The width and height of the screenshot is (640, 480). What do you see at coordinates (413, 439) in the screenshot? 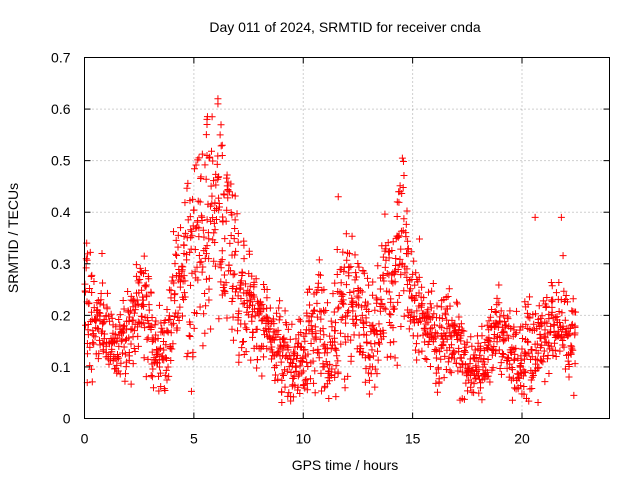
I see `x-tick-label: 15` at bounding box center [413, 439].